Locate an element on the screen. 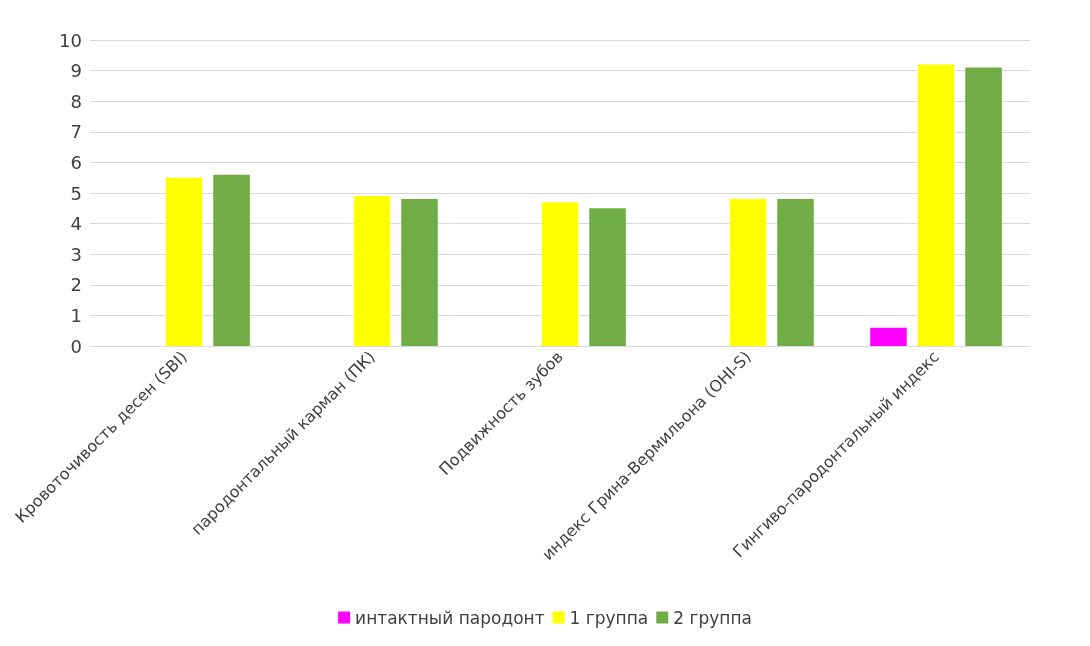 This screenshot has width=1090, height=646. y-tick-label: 10 is located at coordinates (70, 40).